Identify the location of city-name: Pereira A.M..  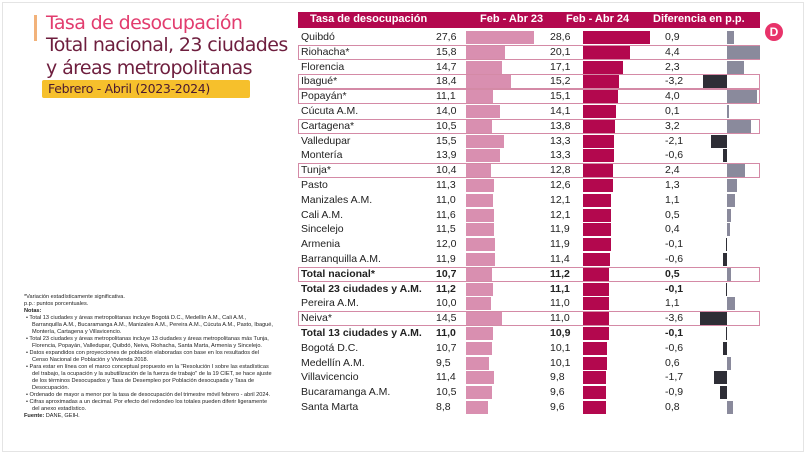
(330, 303).